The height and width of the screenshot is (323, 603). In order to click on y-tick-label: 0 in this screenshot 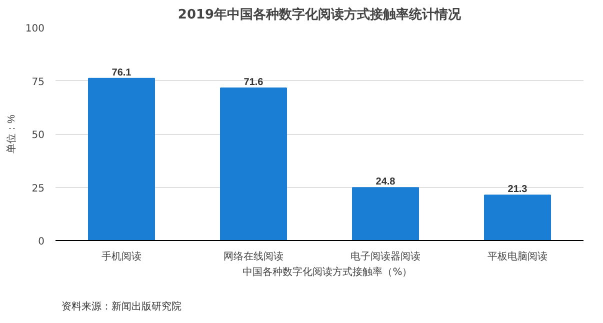, I will do `click(41, 242)`.